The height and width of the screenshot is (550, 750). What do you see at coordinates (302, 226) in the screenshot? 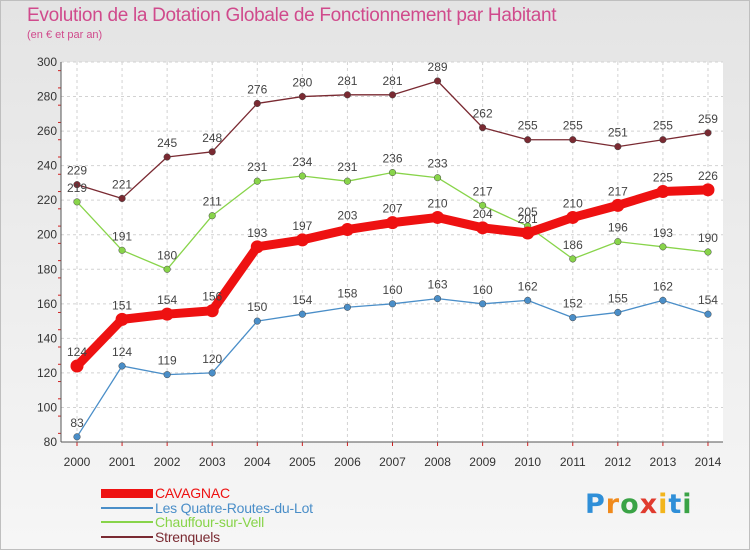
I see `data-label: 197` at bounding box center [302, 226].